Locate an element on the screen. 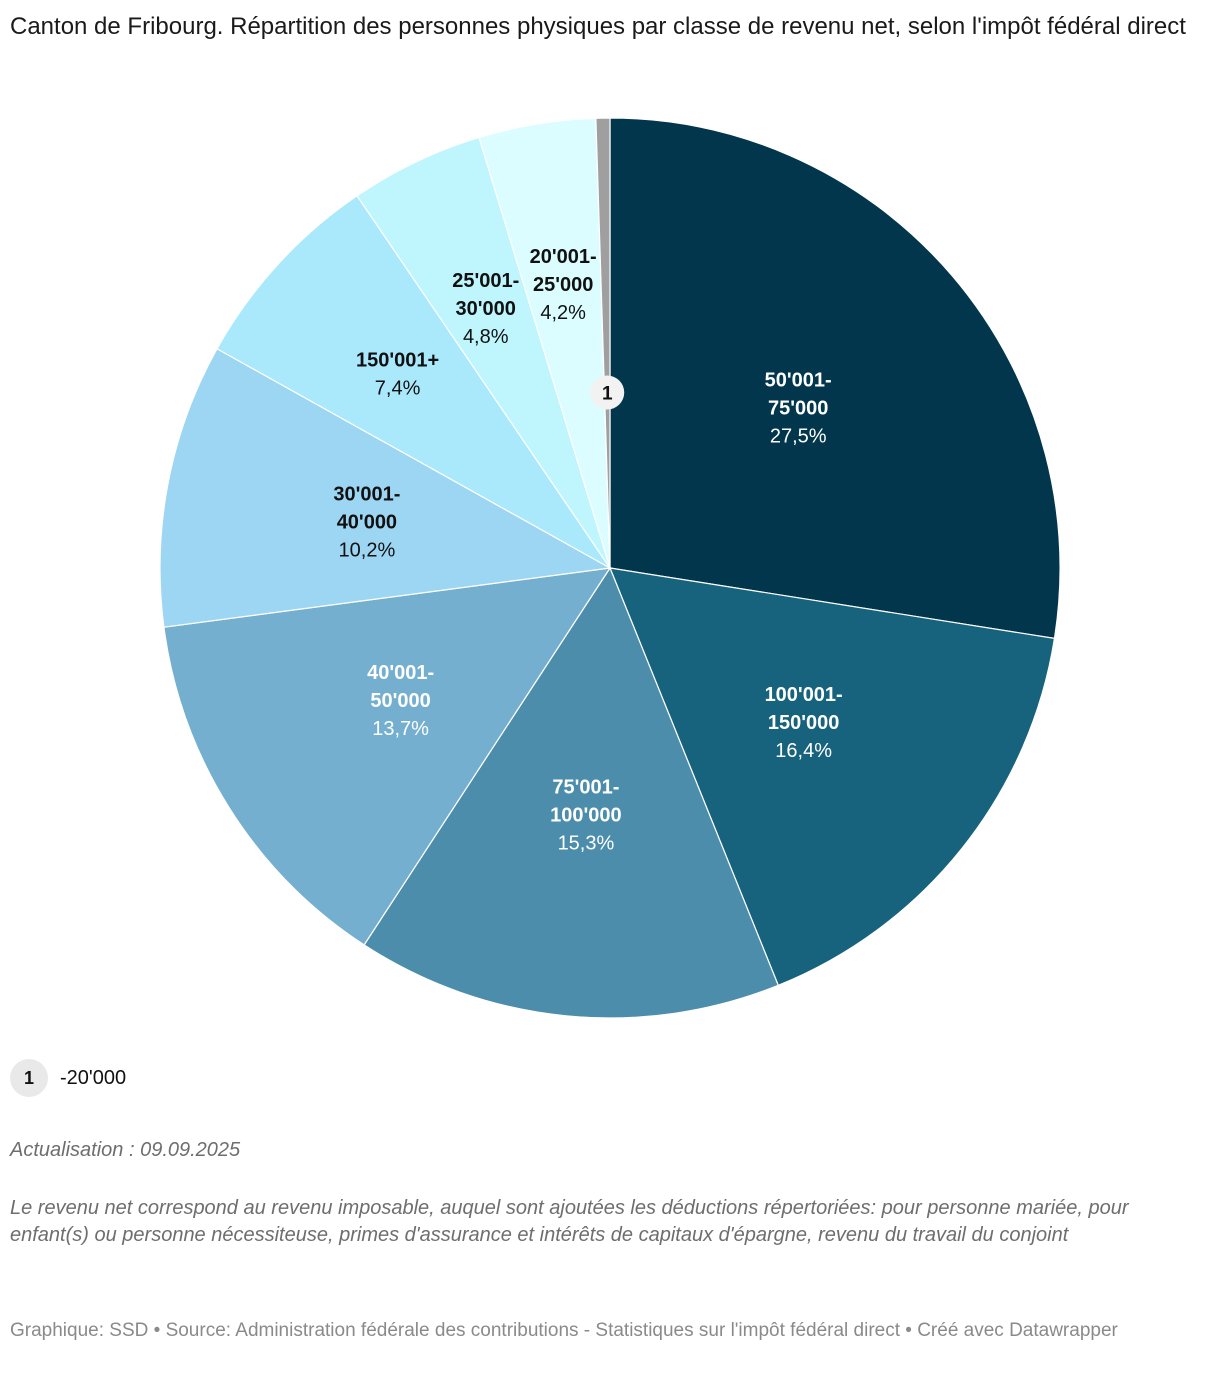  pie-label-30-001-40-000: 30'001- 40'000 10,2% is located at coordinates (366, 523).